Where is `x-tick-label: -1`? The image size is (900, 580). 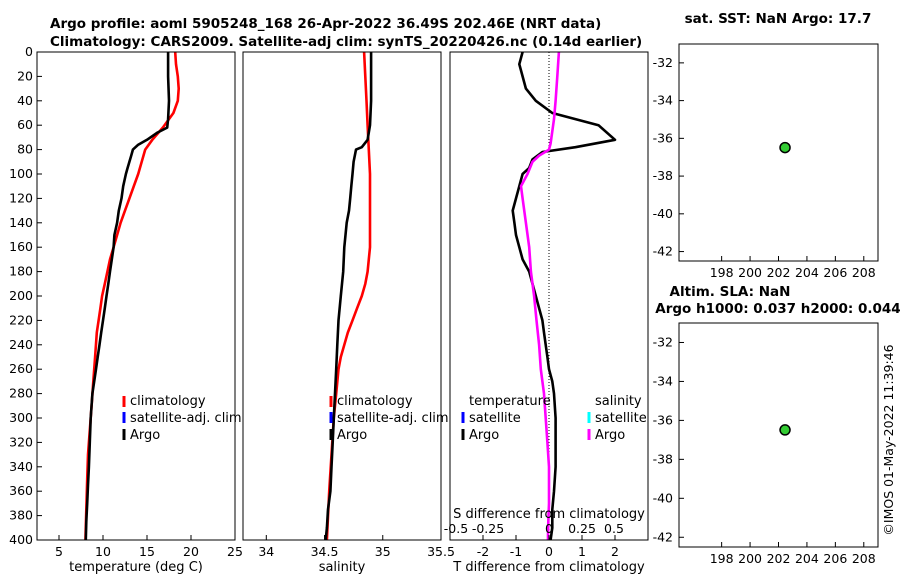 x-tick-label: -1 is located at coordinates (516, 551).